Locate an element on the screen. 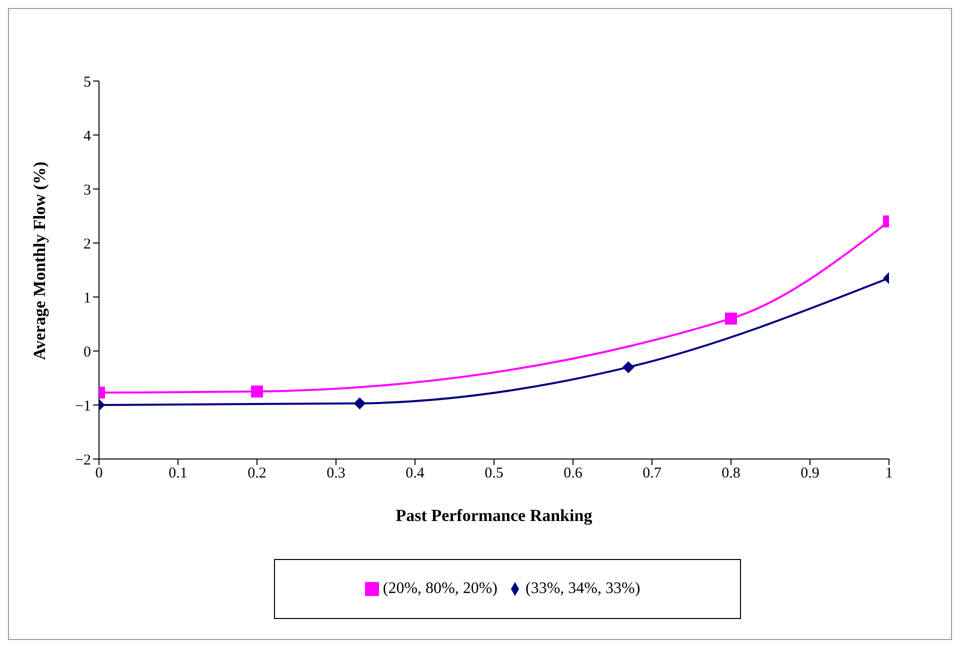 Image resolution: width=960 pixels, height=648 pixels. y-tick-label: 4 is located at coordinates (88, 136).